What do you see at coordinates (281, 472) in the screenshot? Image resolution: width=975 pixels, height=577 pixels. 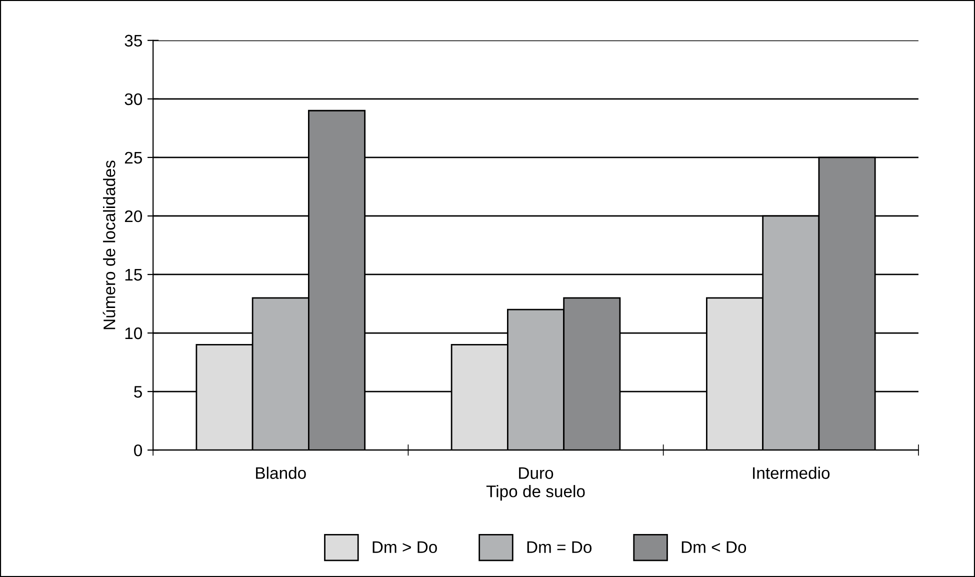 I see `x-tick-label: Blando` at bounding box center [281, 472].